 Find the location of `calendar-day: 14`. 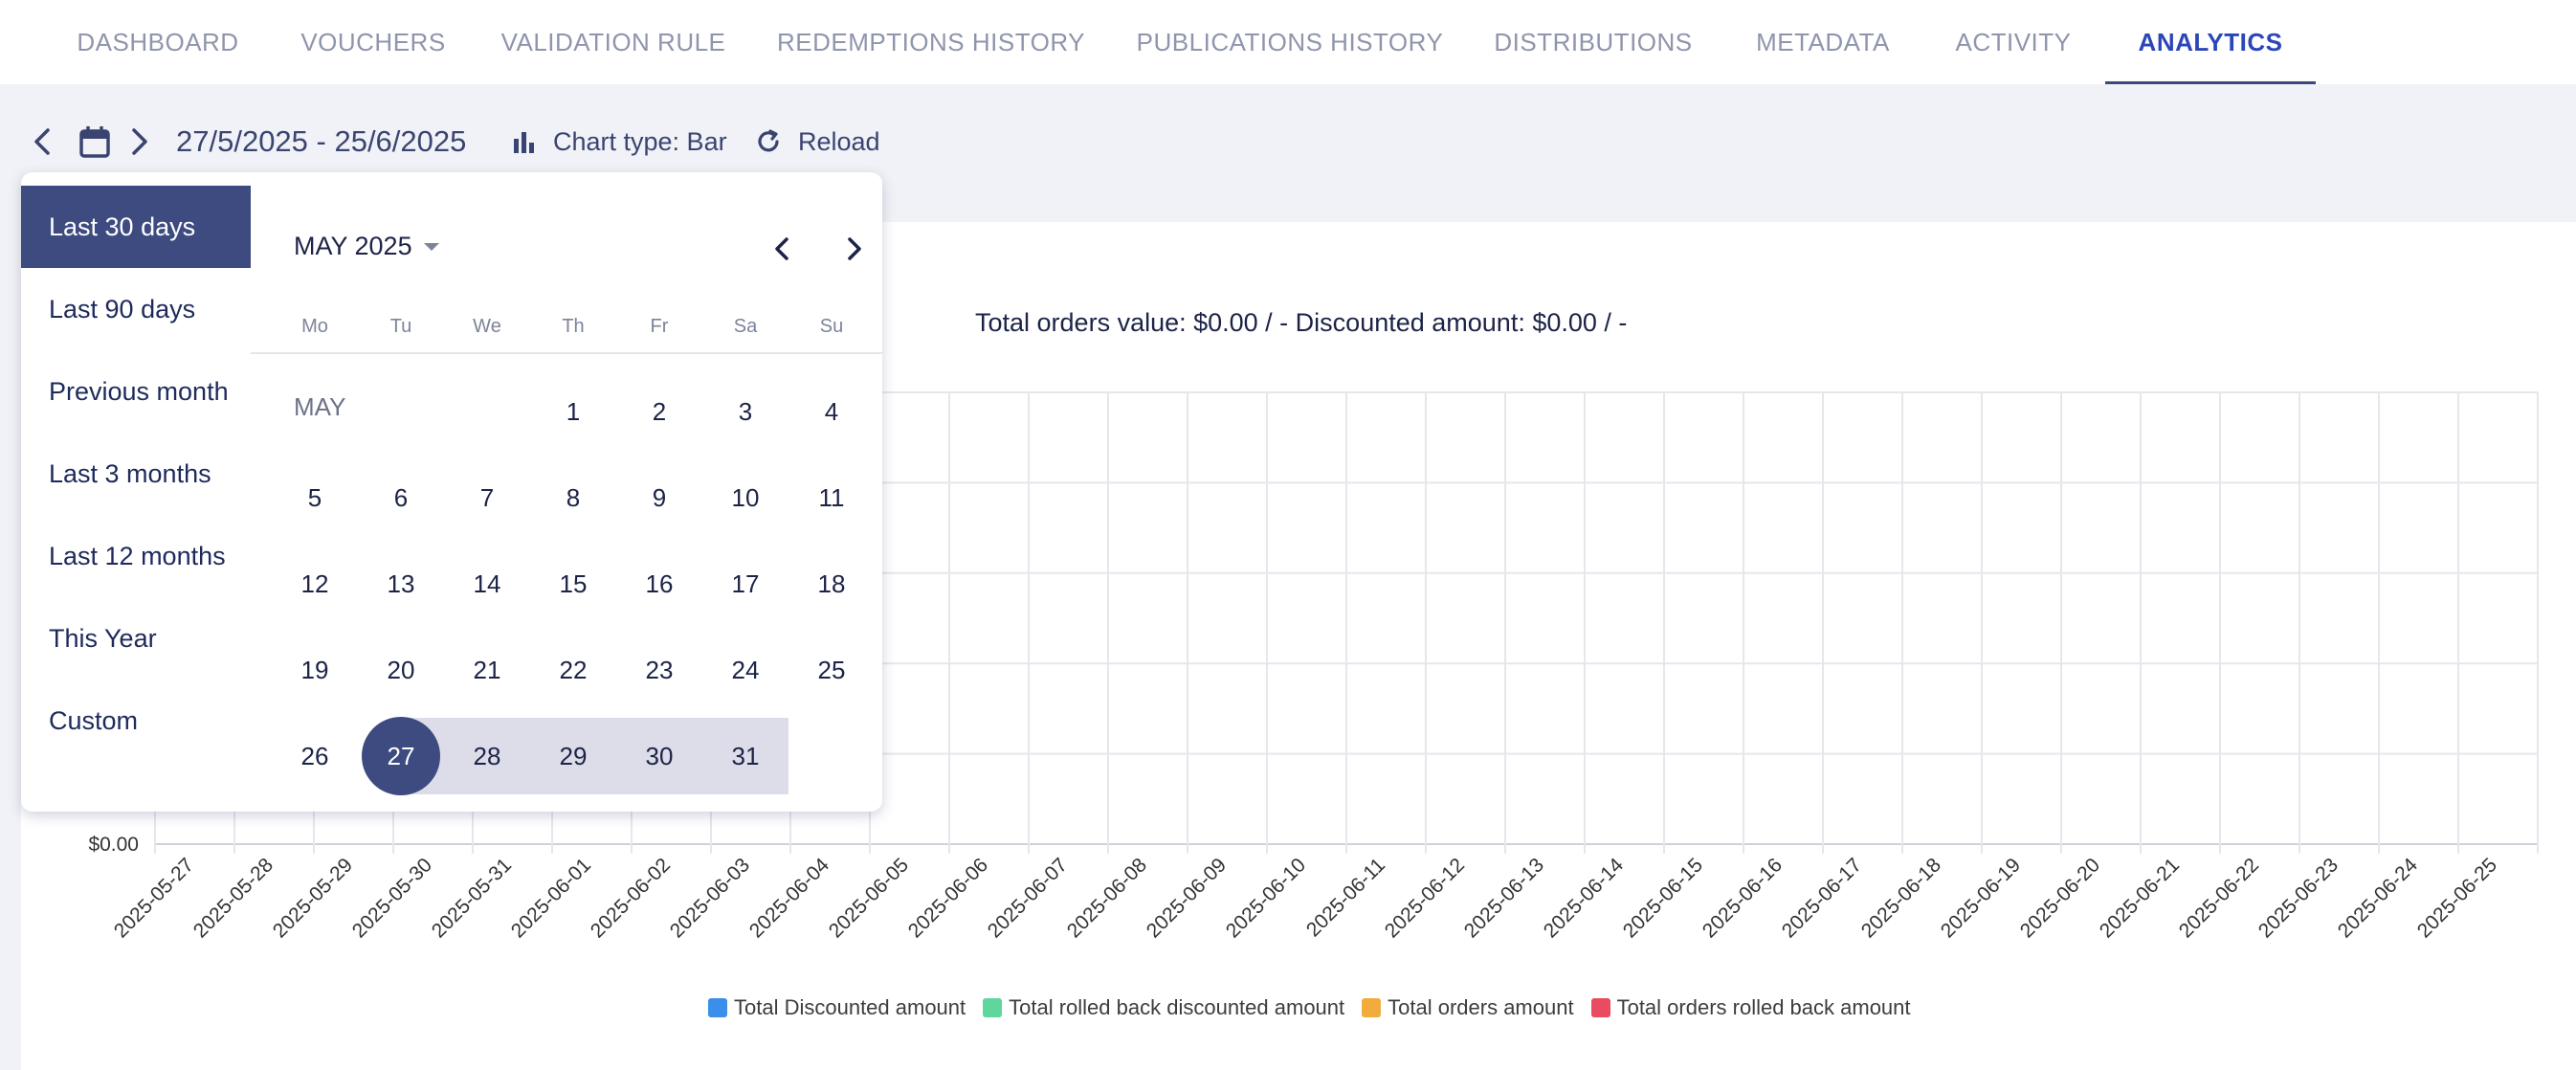

calendar-day: 14 is located at coordinates (487, 584).